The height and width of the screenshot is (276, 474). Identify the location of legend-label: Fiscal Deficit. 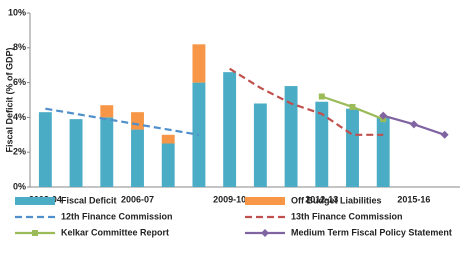
(89, 200).